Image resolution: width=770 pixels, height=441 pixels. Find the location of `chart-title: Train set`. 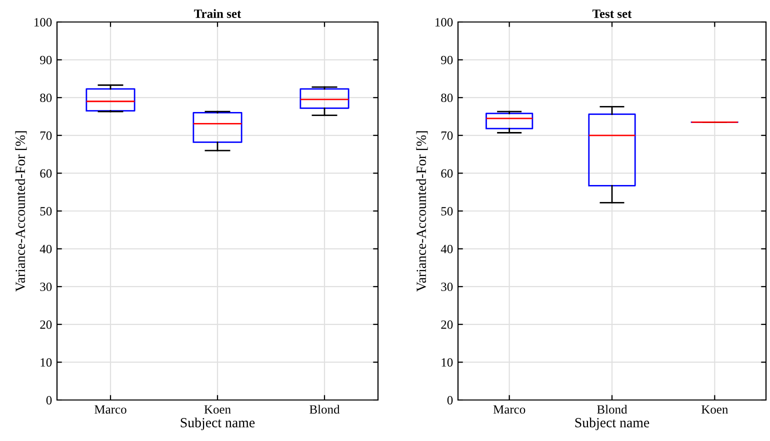

chart-title: Train set is located at coordinates (218, 13).